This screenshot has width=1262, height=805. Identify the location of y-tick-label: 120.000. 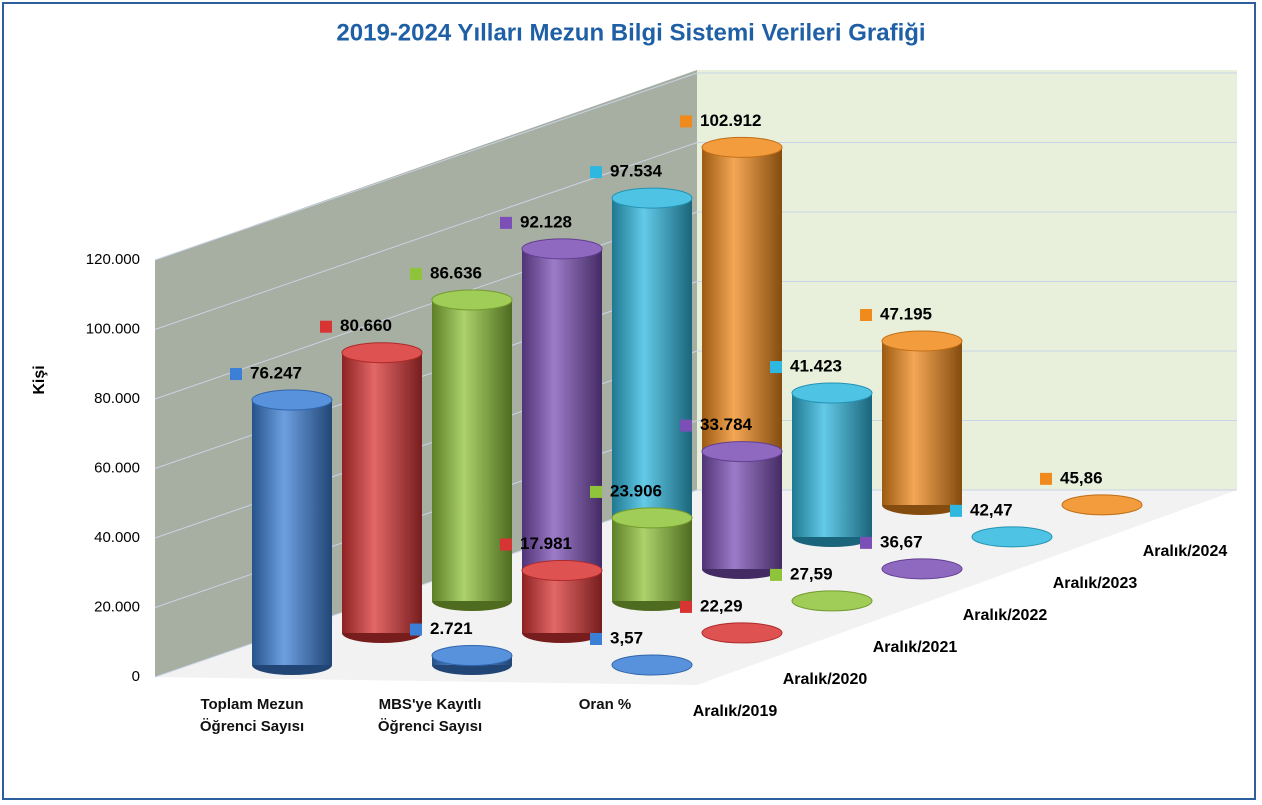
(113, 259).